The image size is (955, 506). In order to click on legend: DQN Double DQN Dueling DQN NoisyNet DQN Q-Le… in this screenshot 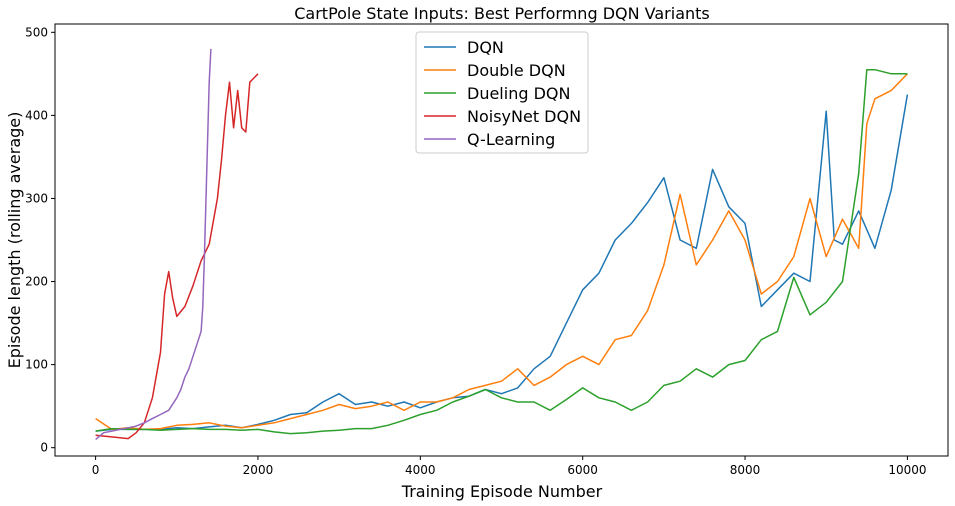, I will do `click(502, 92)`.